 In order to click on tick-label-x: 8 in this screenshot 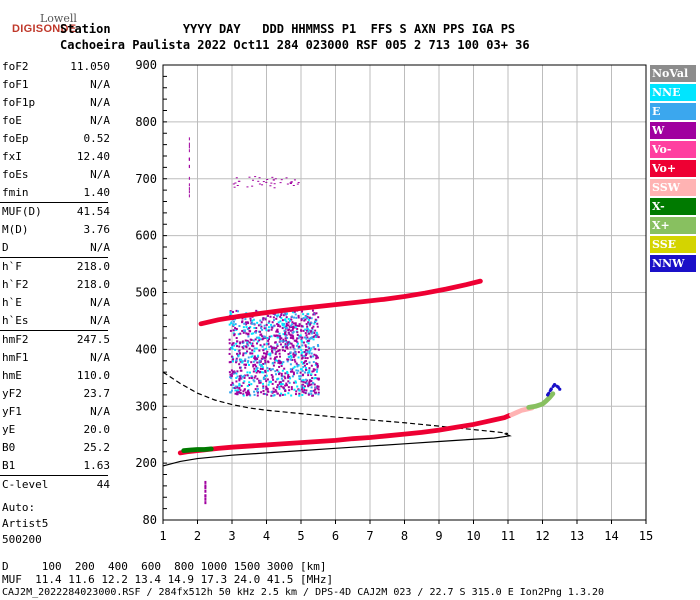, I will do `click(404, 536)`.